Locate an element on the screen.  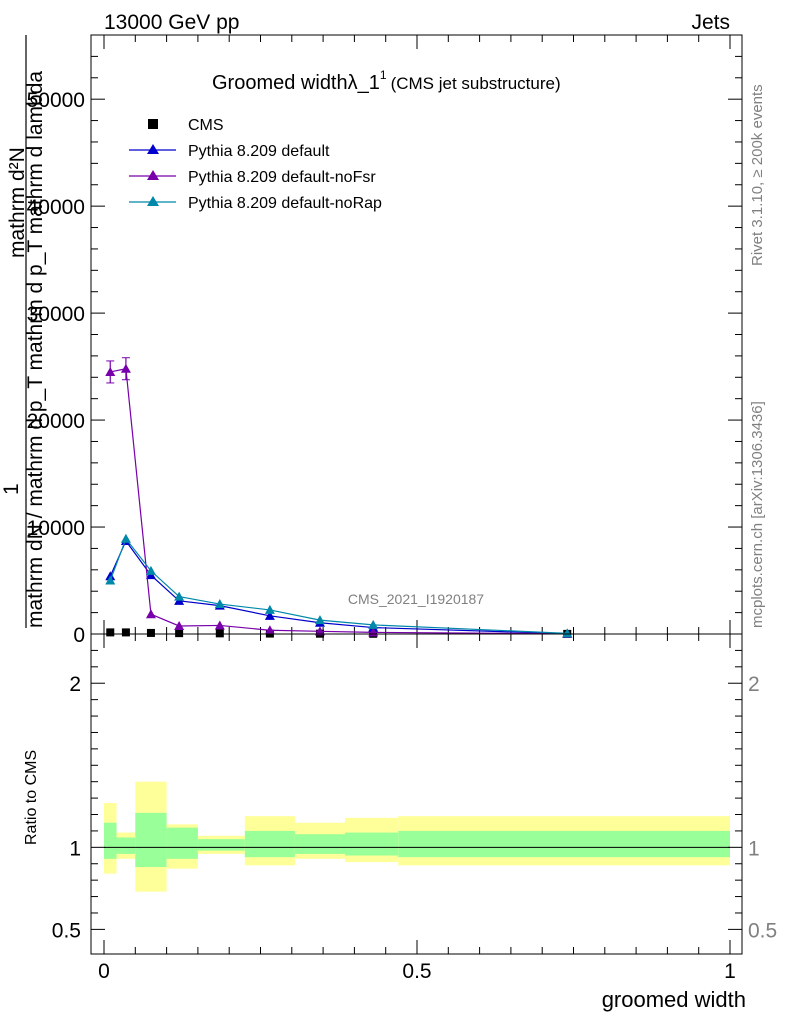
y-label-numerator: 1 is located at coordinates (11, 489).